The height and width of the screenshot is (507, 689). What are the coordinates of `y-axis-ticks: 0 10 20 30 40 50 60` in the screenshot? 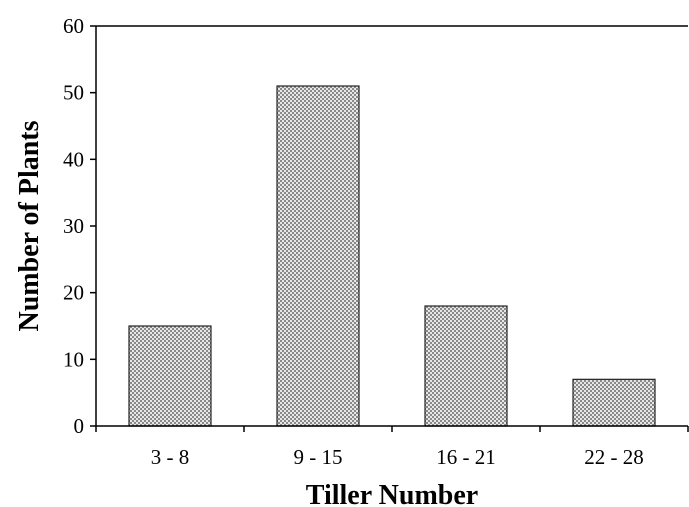 It's located at (79, 226).